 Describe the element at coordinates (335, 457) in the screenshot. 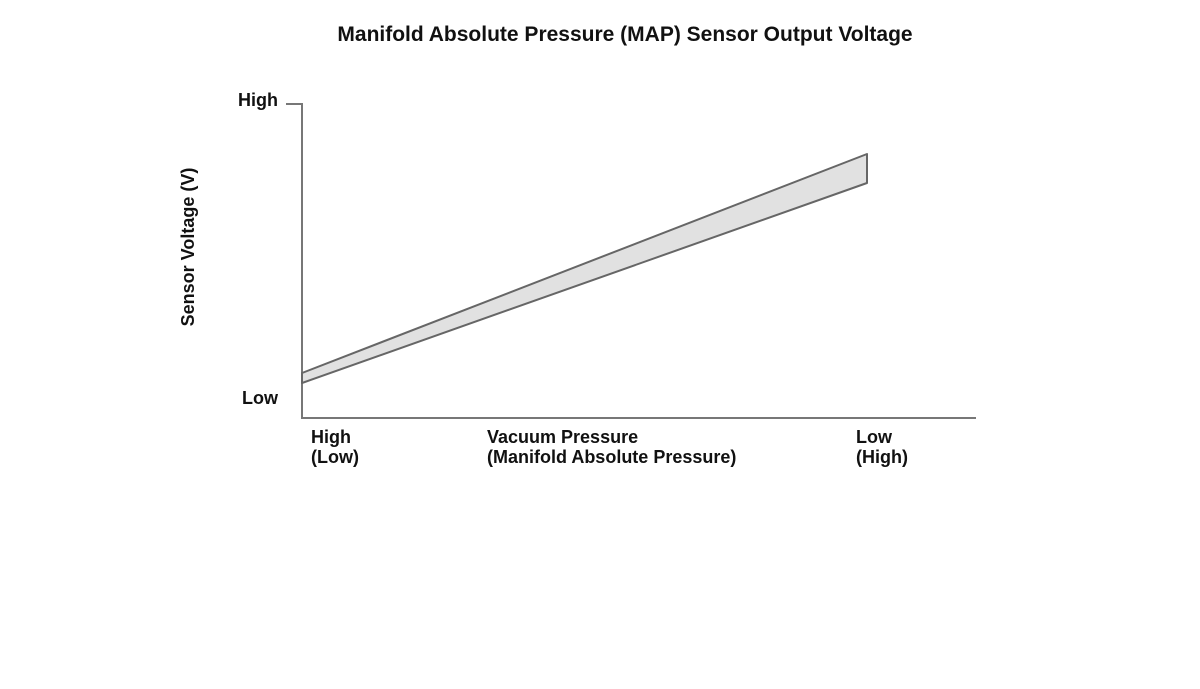

I see `x-left-line: (Low)` at that location.